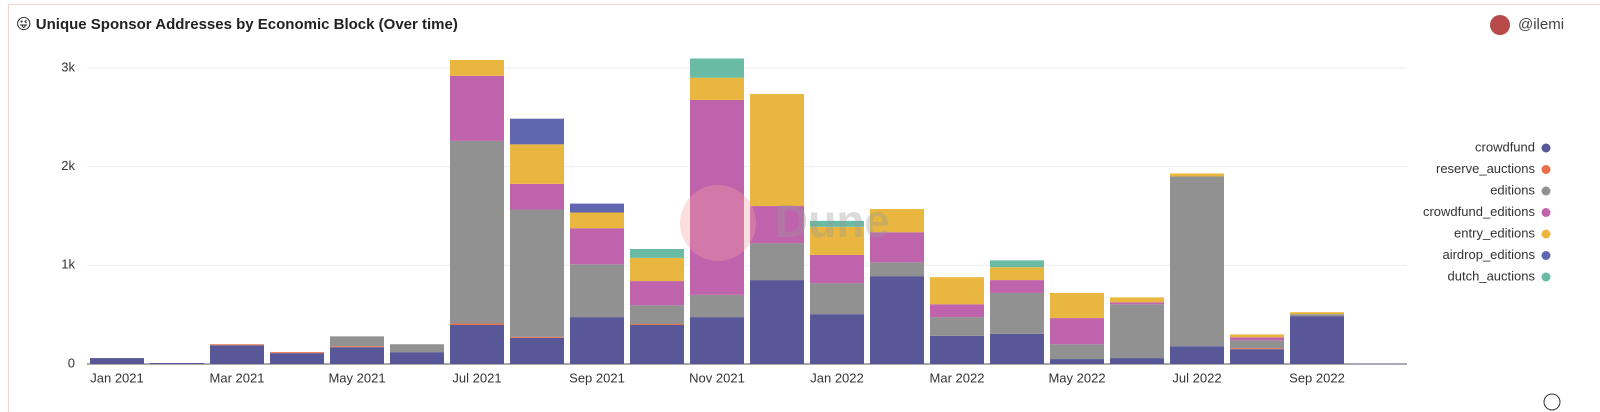 This screenshot has width=1600, height=412. What do you see at coordinates (1512, 189) in the screenshot?
I see `legend-label: editions` at bounding box center [1512, 189].